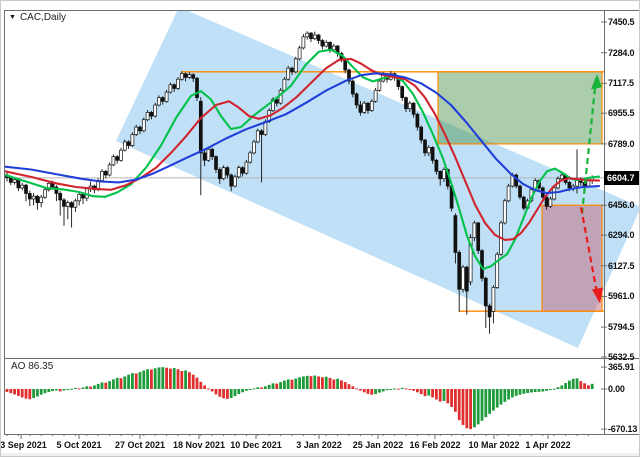 This screenshot has width=640, height=457. What do you see at coordinates (589, 253) in the screenshot?
I see `bearish-arrow` at bounding box center [589, 253].